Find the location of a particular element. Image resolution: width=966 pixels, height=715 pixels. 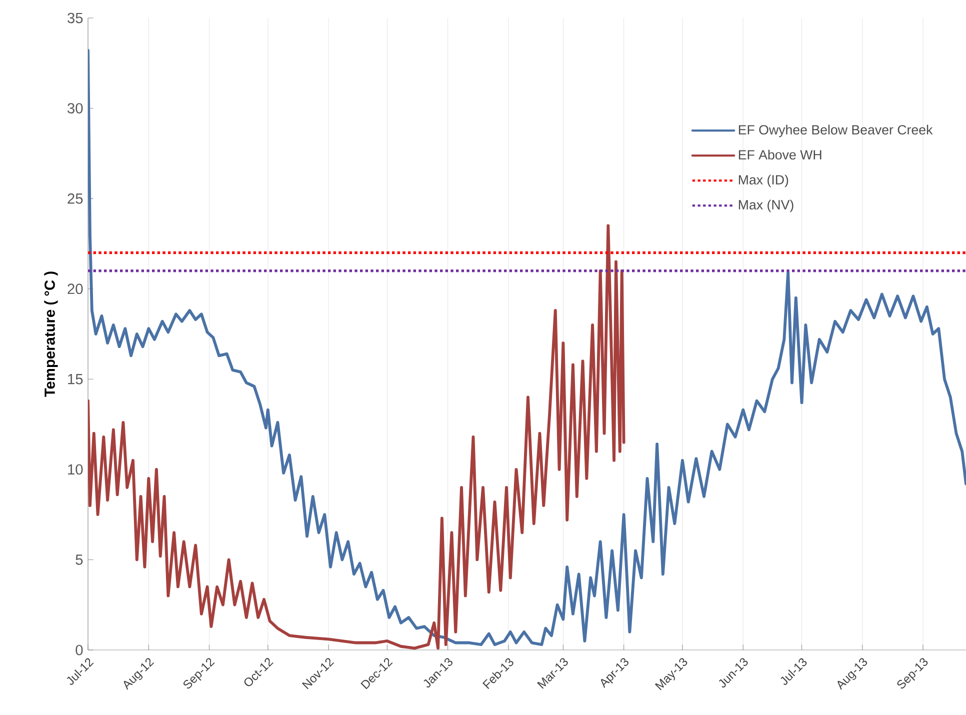

legend-label: EF Owyhee Below Beaver Creek is located at coordinates (835, 131).